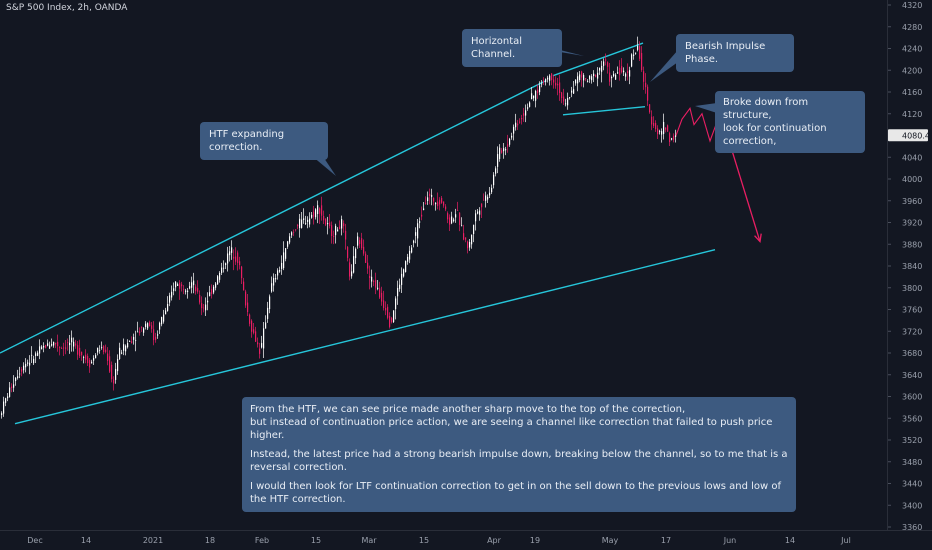 Image resolution: width=932 pixels, height=550 pixels. Describe the element at coordinates (912, 201) in the screenshot. I see `y-tick-label: 3960` at that location.